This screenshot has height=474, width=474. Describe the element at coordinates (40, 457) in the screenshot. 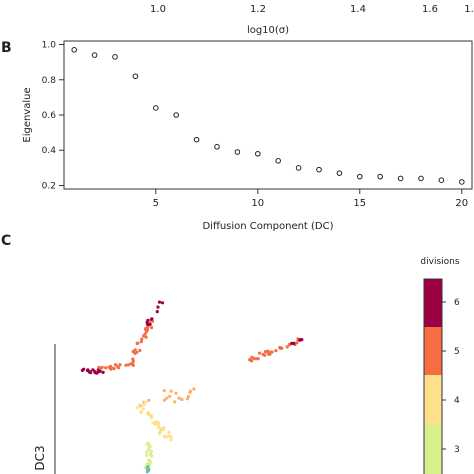

I see `y-axis-title: DC3` at that location.